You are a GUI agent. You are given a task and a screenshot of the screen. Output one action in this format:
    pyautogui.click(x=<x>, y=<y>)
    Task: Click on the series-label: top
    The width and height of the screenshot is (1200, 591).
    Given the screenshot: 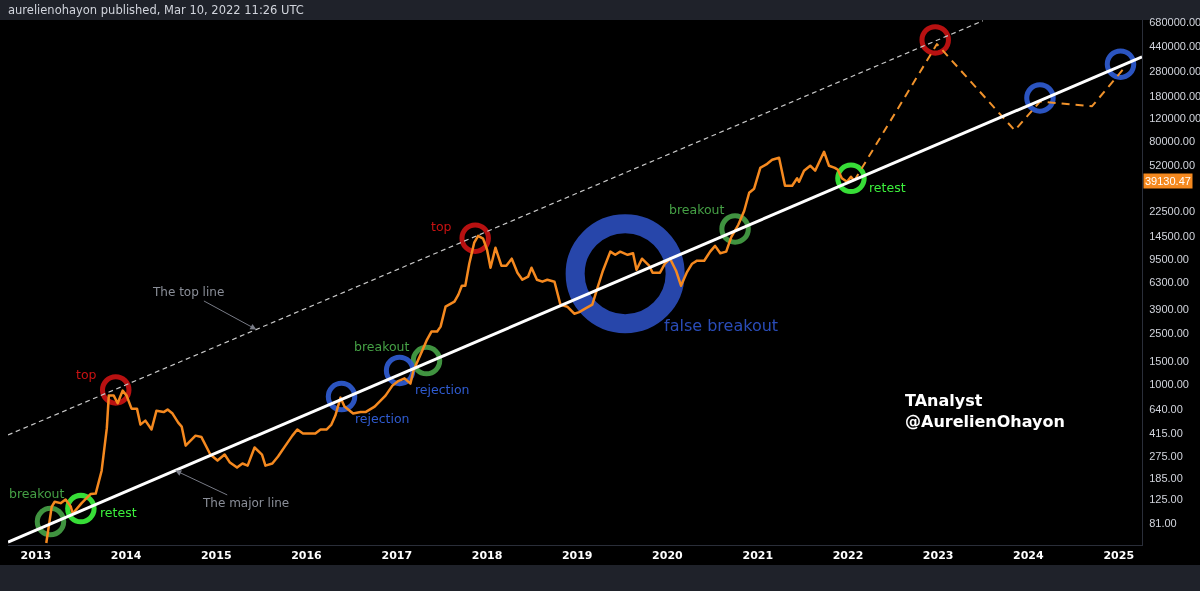 What is the action you would take?
    pyautogui.click(x=86, y=374)
    